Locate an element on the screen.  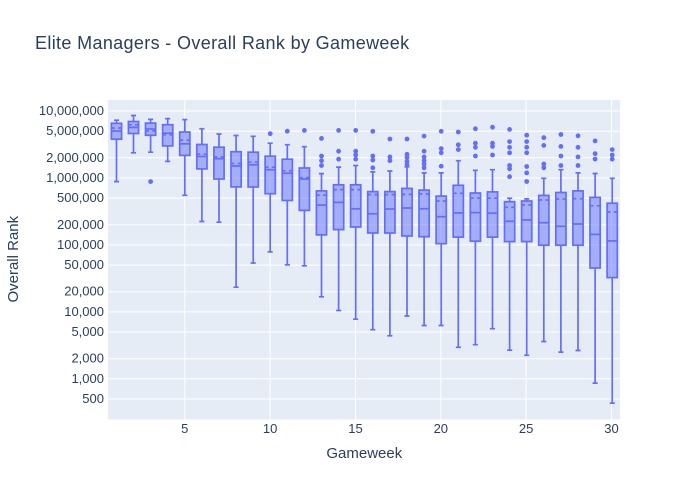
svg-text: 50,000 is located at coordinates (84, 264).